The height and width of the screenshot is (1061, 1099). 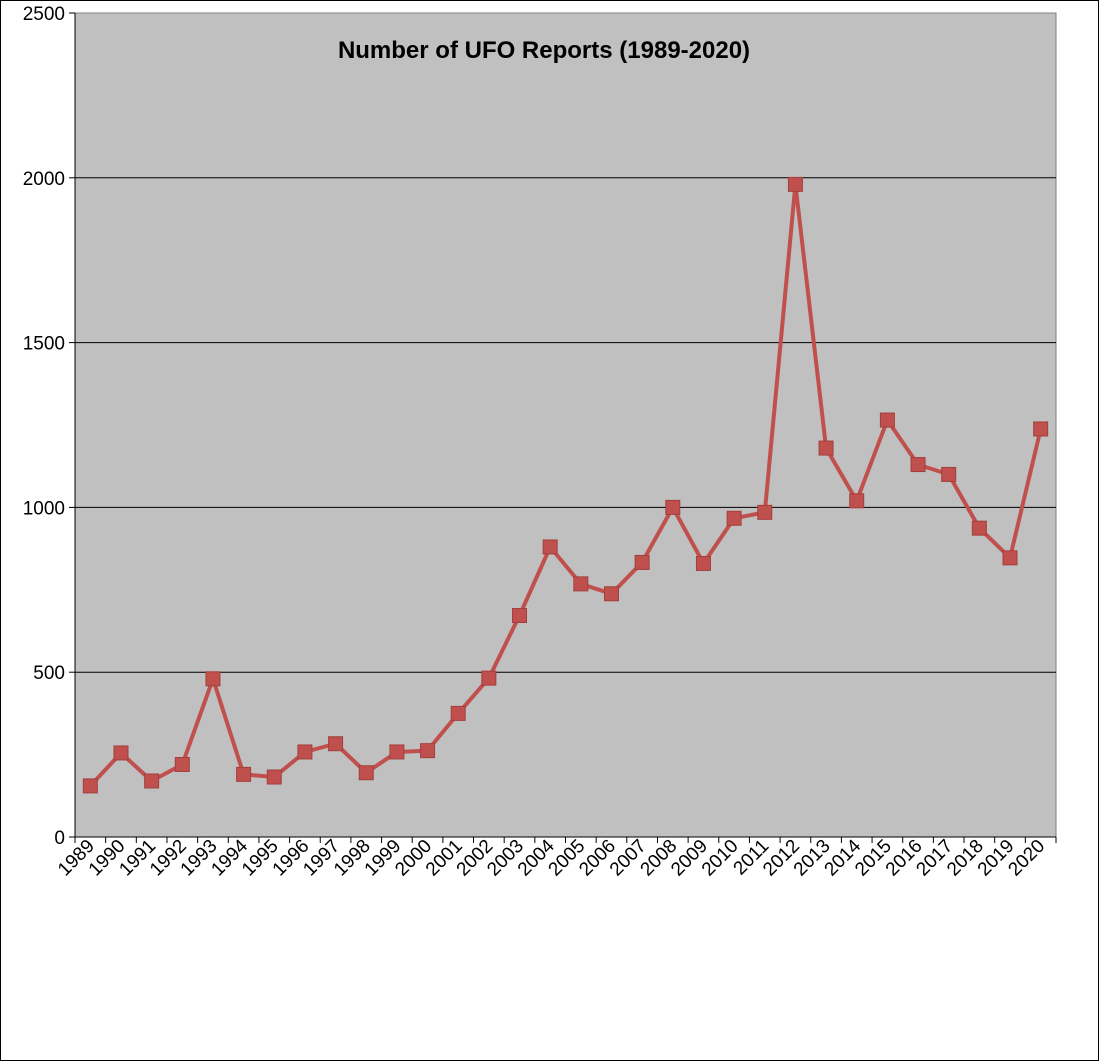 I want to click on data-point-2014, so click(x=857, y=501).